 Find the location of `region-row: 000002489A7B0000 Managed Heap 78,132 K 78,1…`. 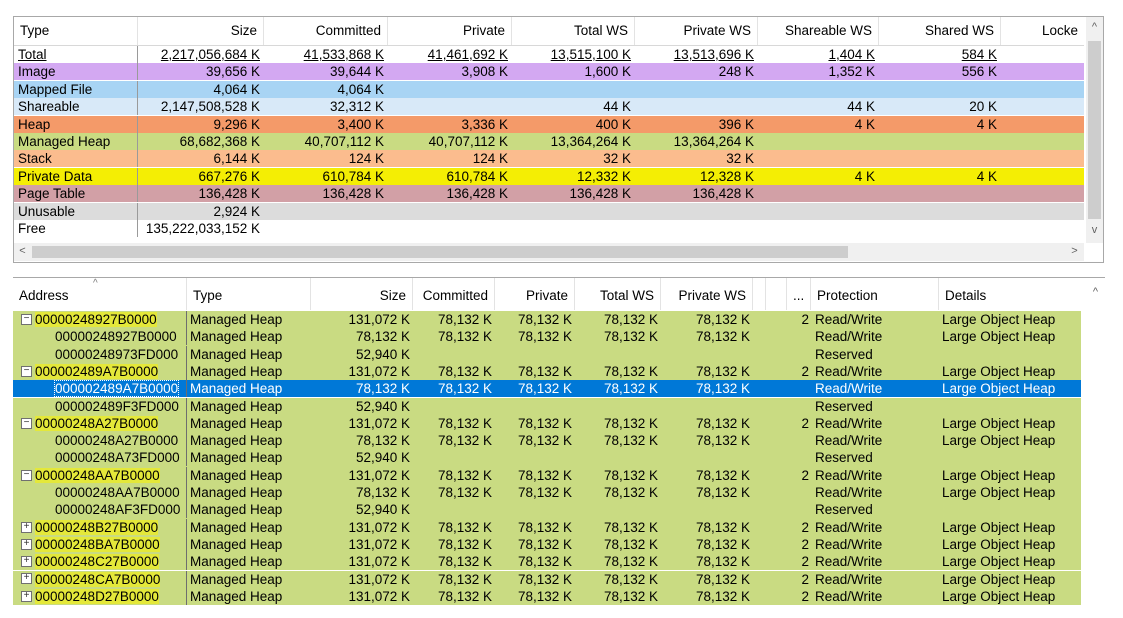

region-row: 000002489A7B0000 Managed Heap 78,132 K 78,1… is located at coordinates (547, 389).